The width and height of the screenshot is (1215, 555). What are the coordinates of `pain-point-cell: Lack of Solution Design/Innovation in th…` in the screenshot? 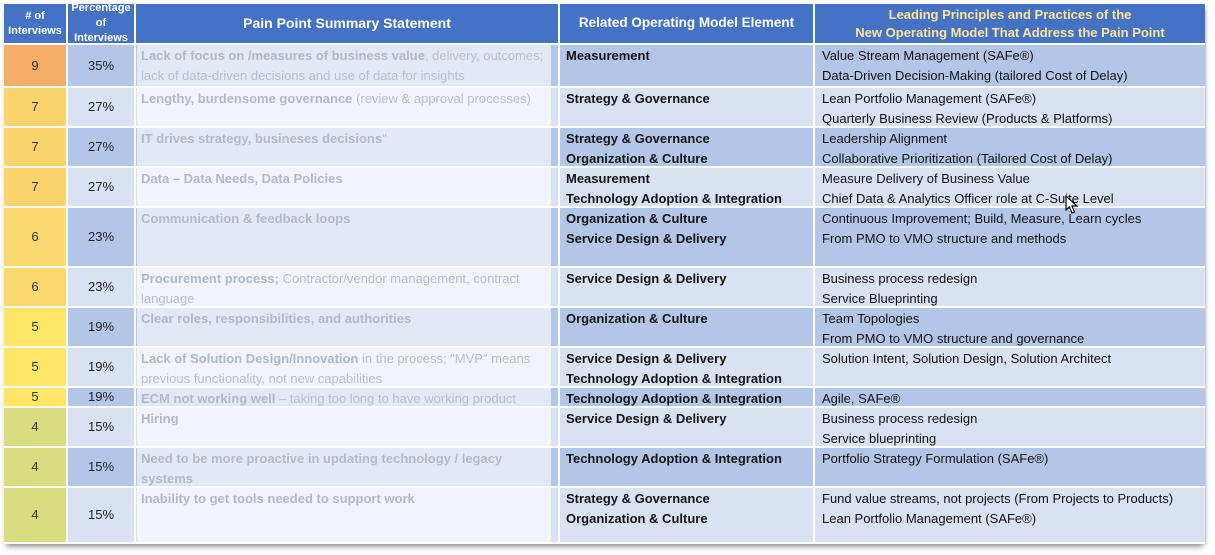 It's located at (348, 368).